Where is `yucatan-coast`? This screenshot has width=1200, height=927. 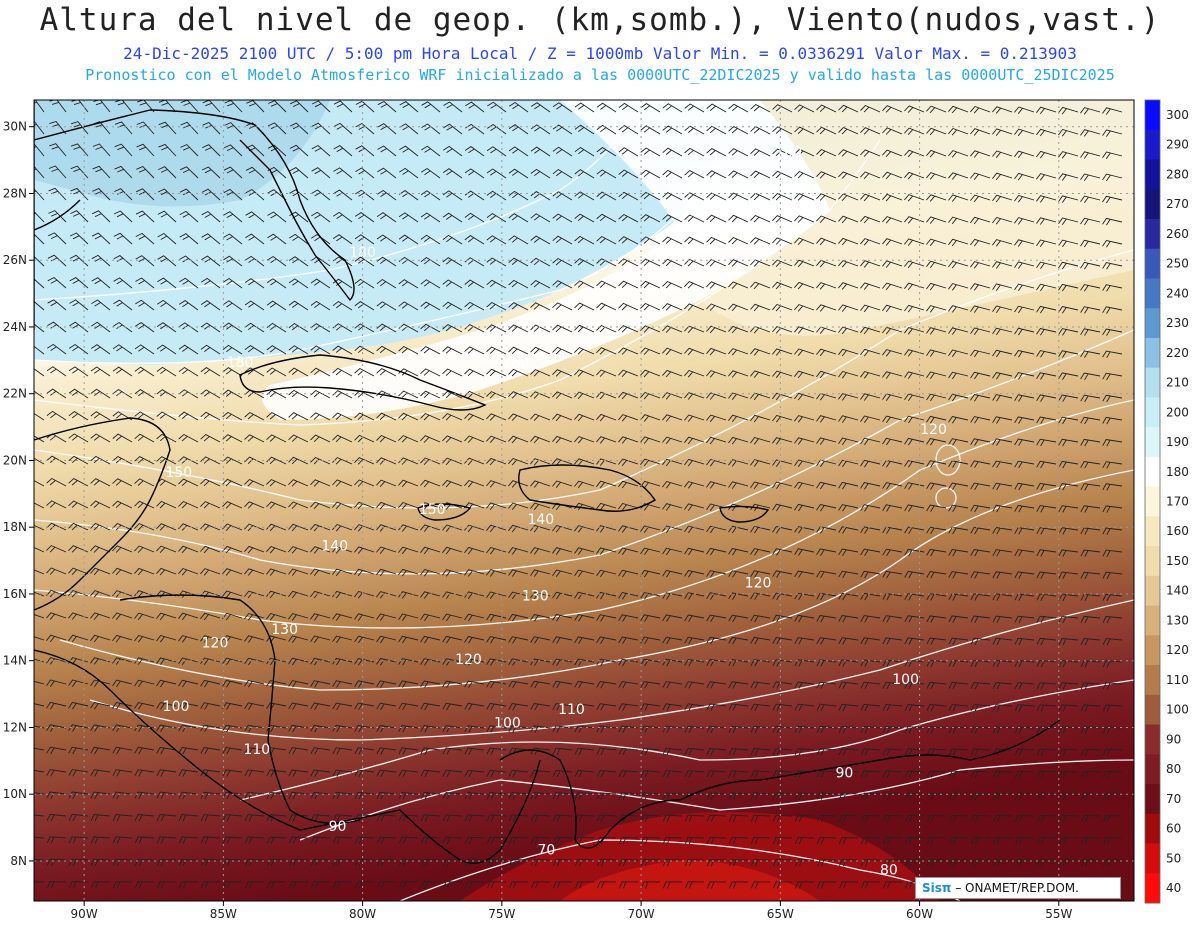
yucatan-coast is located at coordinates (102, 514).